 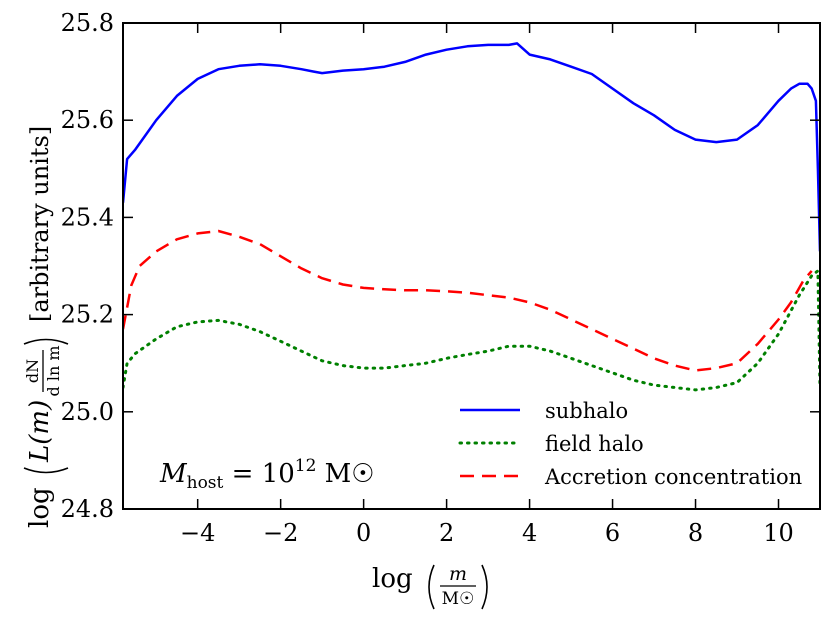 I want to click on x-label-paren-left, so click(x=431, y=587).